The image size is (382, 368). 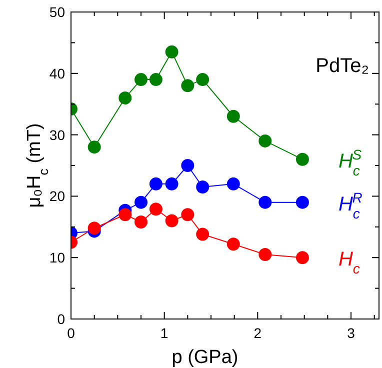 What do you see at coordinates (57, 258) in the screenshot?
I see `y-tick-label: 10` at bounding box center [57, 258].